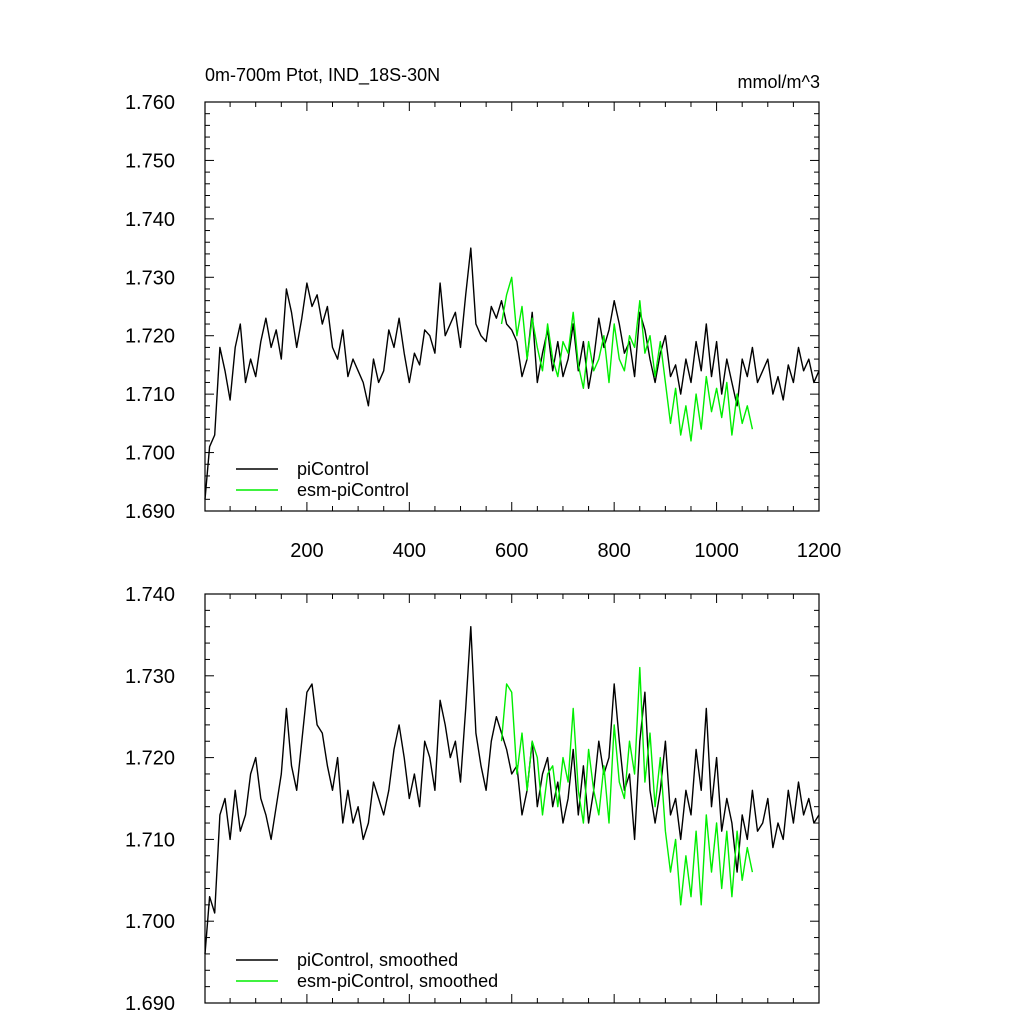 The width and height of the screenshot is (1024, 1024). Describe the element at coordinates (377, 960) in the screenshot. I see `legend-label-picontrol-smoothed: piControl, smoothed` at that location.